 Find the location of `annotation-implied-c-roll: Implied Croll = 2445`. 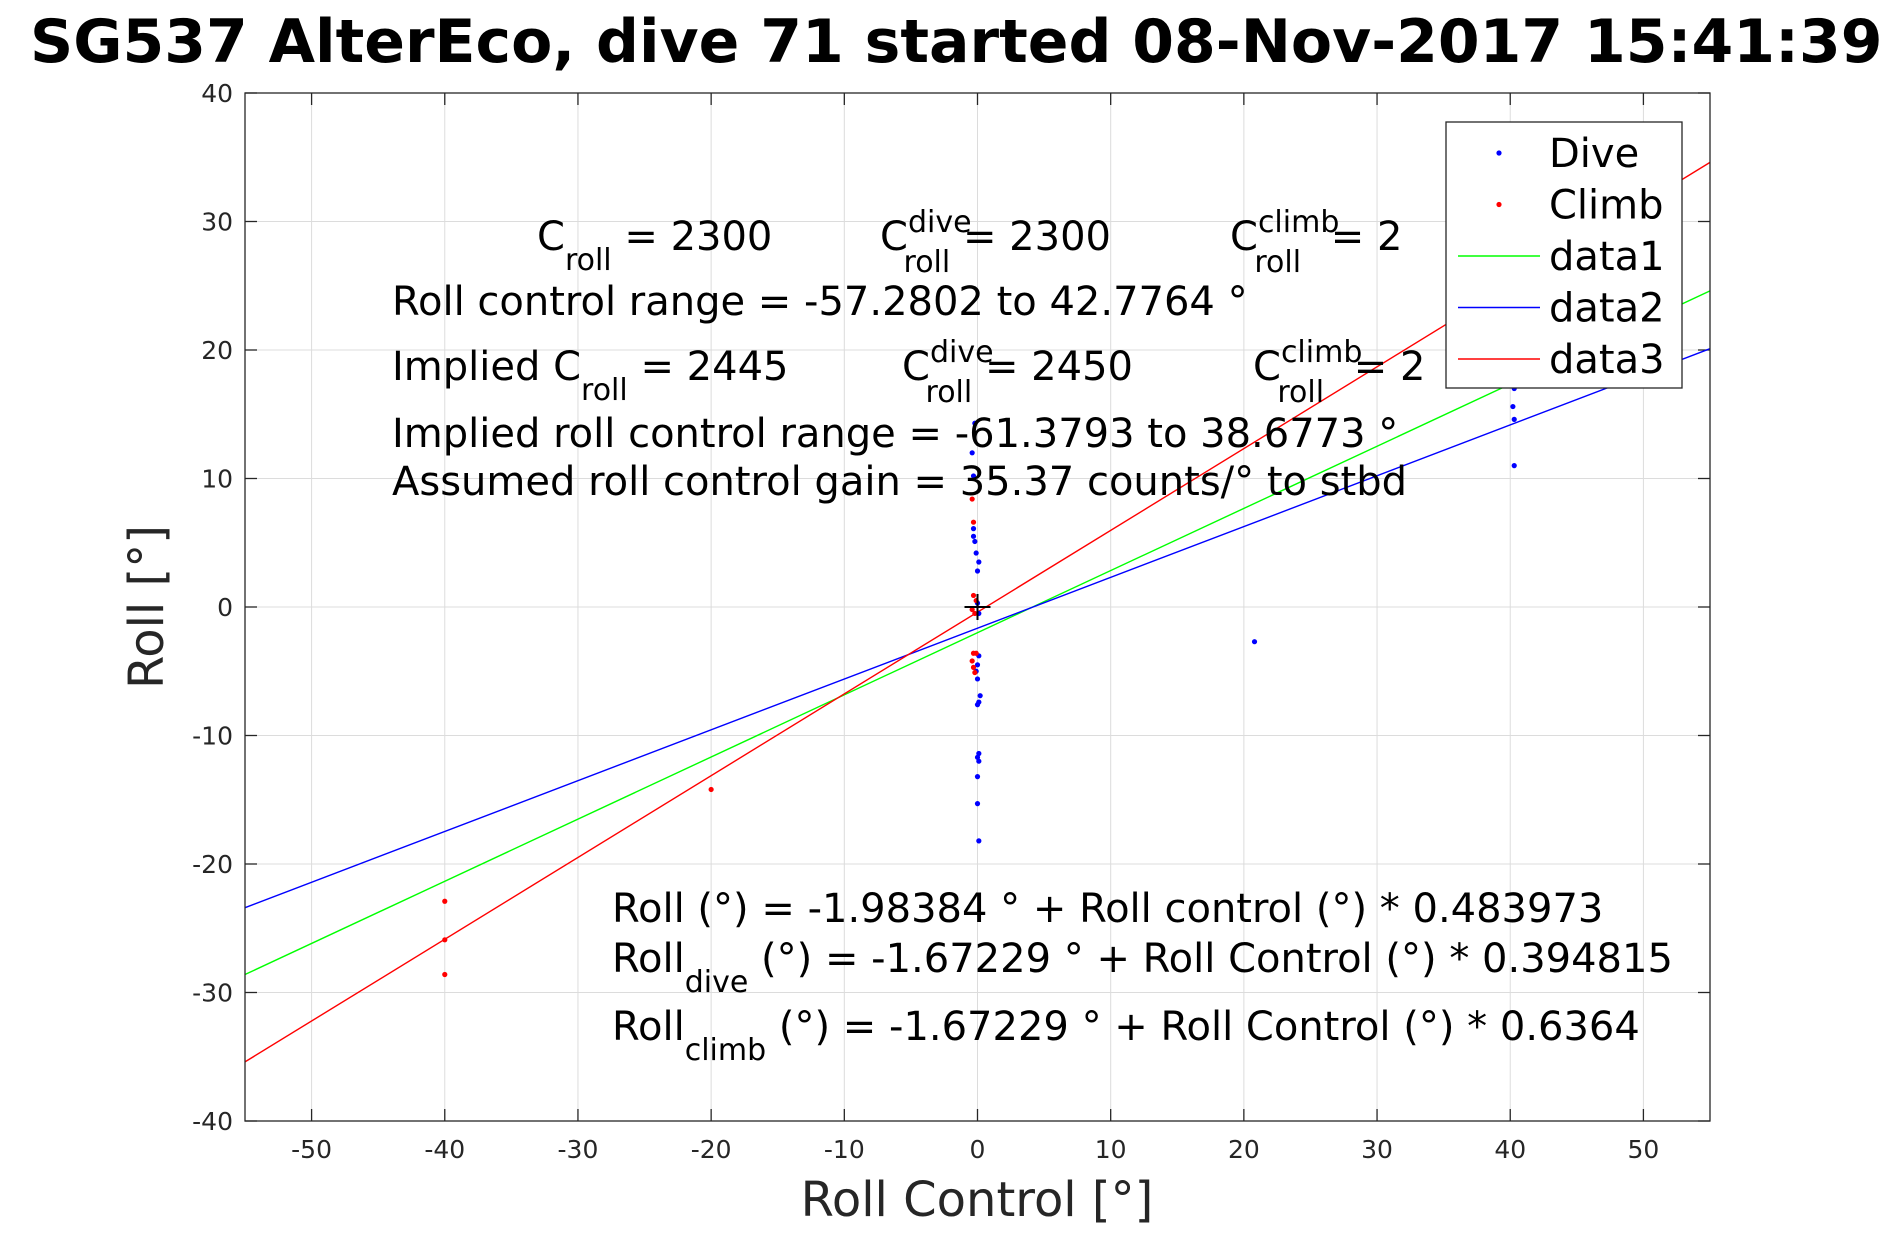

annotation-implied-c-roll: Implied Croll = 2445 is located at coordinates (590, 376).